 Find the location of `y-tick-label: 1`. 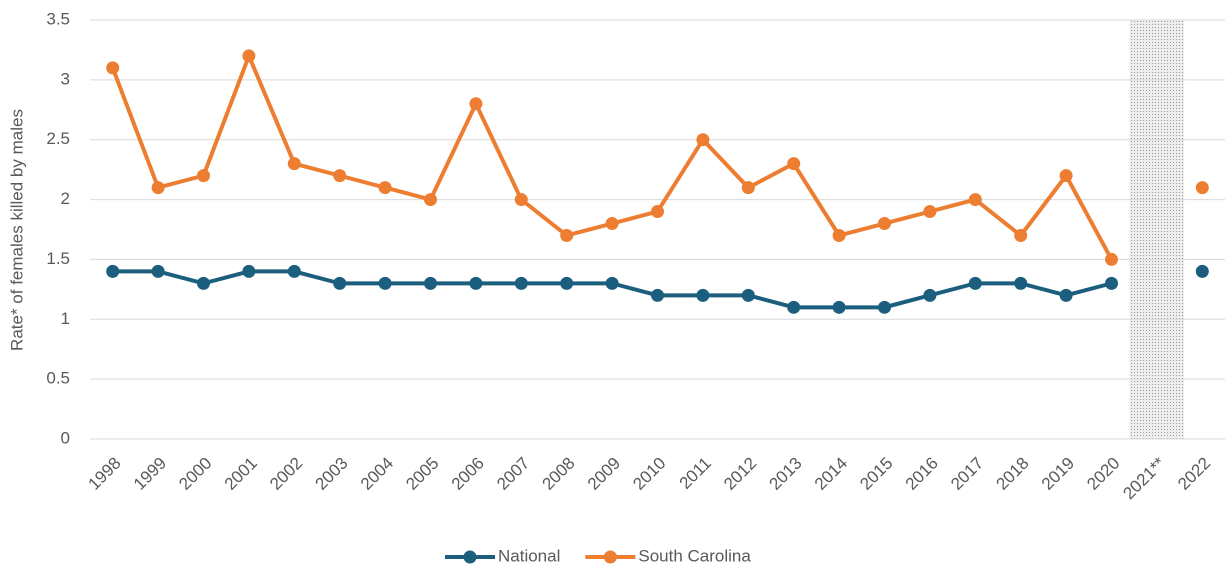

y-tick-label: 1 is located at coordinates (65, 318).